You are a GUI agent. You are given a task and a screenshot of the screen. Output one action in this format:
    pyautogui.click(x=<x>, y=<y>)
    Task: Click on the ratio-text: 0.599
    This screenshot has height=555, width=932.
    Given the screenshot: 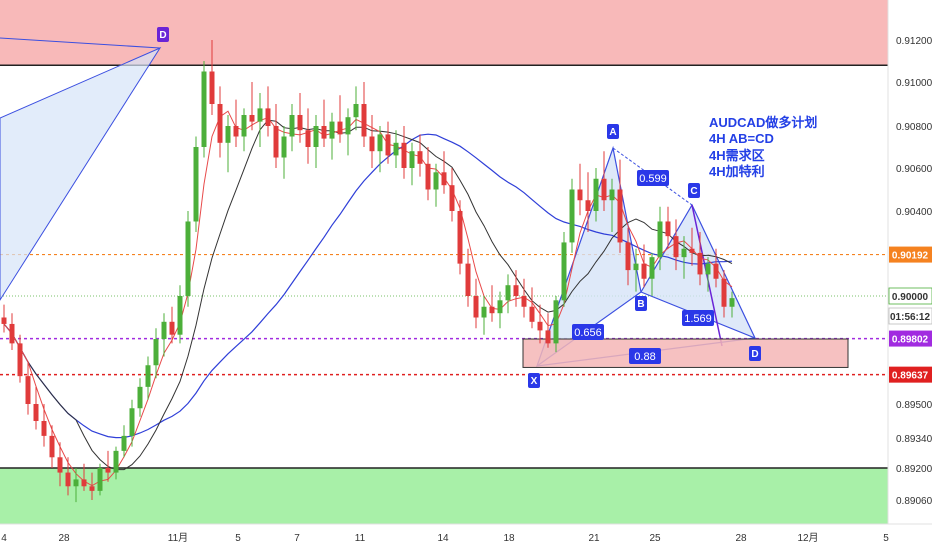 What is the action you would take?
    pyautogui.click(x=653, y=179)
    